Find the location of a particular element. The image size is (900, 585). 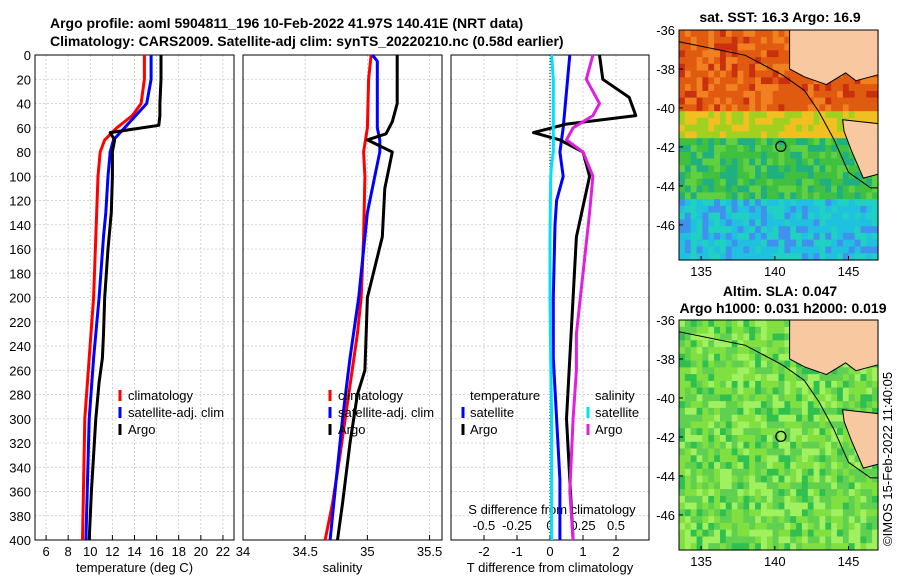

x-tick-label: 18 is located at coordinates (178, 551).